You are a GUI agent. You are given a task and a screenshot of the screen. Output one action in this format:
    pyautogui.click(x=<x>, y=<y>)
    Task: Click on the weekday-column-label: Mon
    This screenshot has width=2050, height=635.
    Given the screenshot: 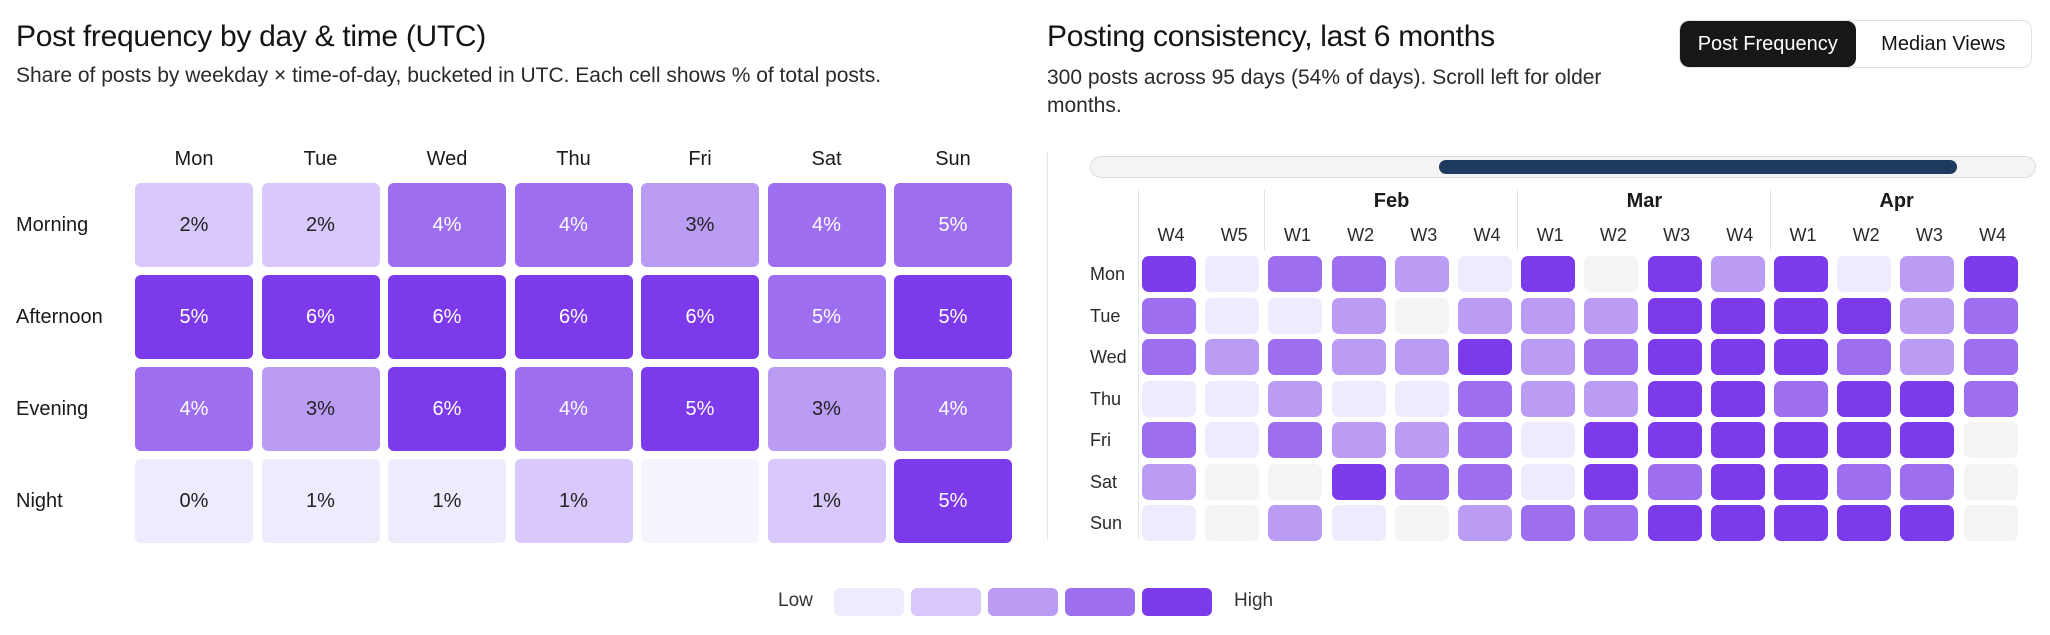 What is the action you would take?
    pyautogui.click(x=194, y=159)
    